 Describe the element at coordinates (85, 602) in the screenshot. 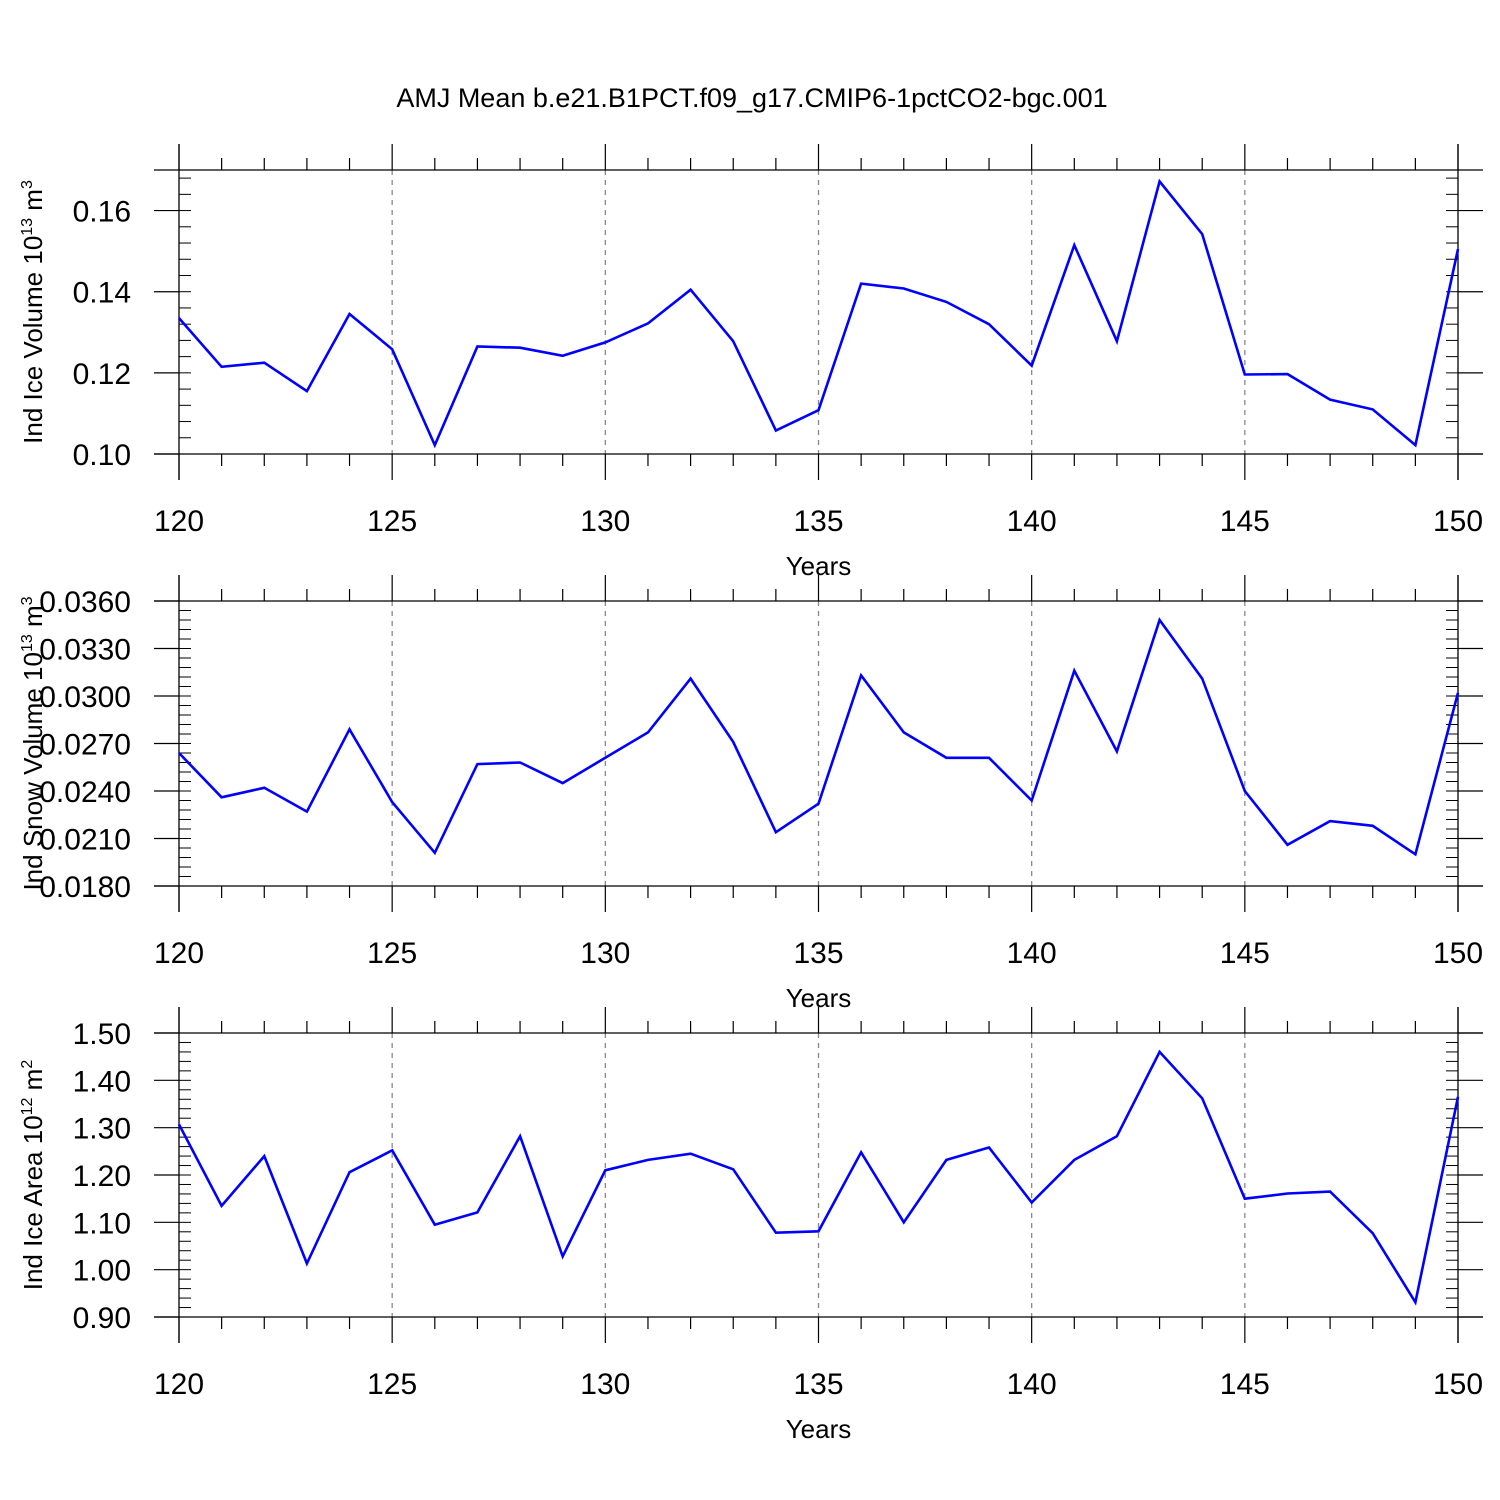

I see `y-tick-label: 0.0360` at that location.